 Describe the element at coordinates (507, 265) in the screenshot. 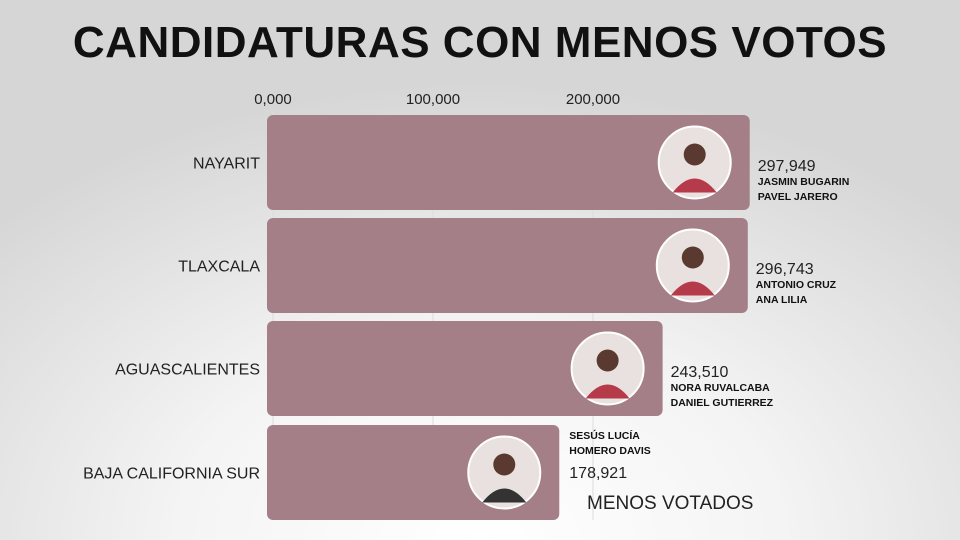

I see `bar-tlaxcala` at that location.